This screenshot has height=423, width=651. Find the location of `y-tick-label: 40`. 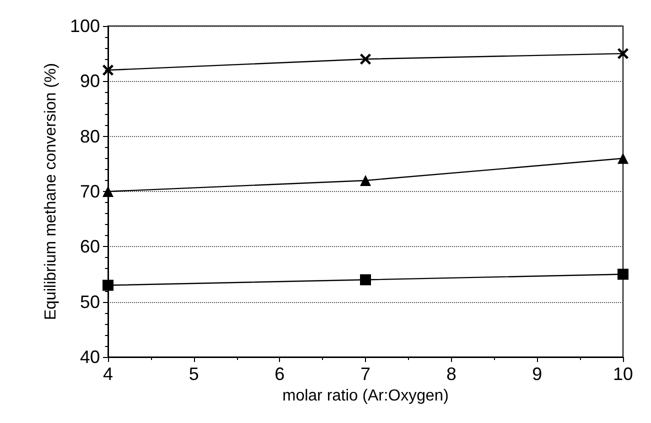

y-tick-label: 40 is located at coordinates (90, 357).